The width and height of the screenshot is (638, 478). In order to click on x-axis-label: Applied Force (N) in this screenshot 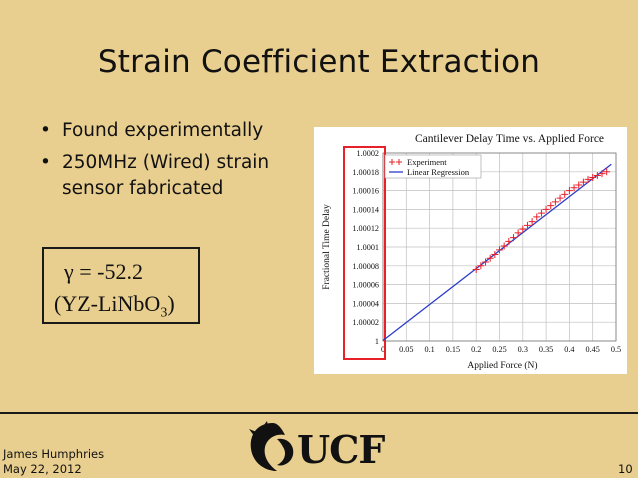, I will do `click(502, 365)`.